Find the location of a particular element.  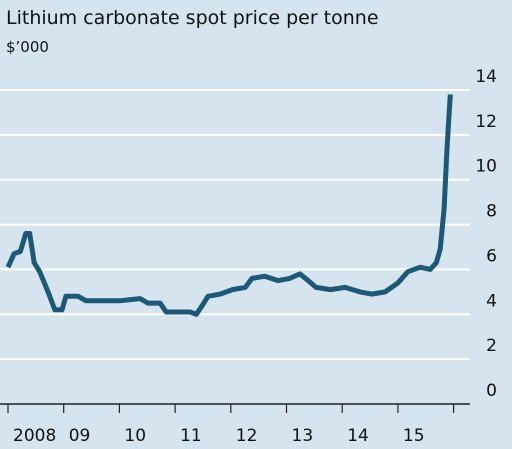

y-tick-label: 14 is located at coordinates (486, 77).